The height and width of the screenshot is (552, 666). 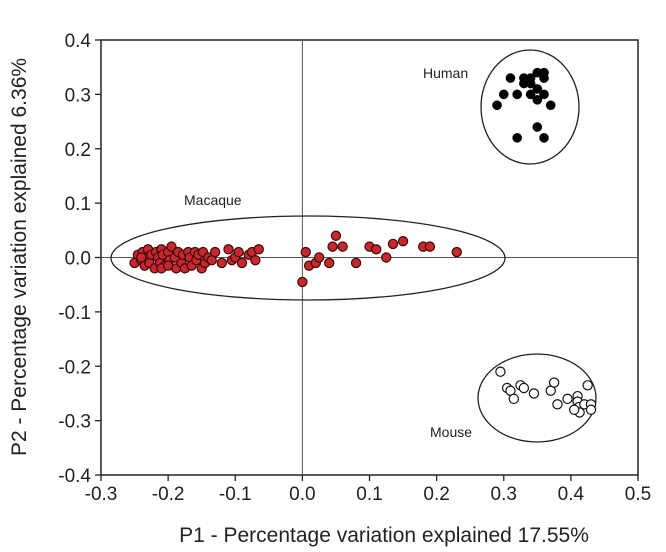 What do you see at coordinates (74, 476) in the screenshot?
I see `y-tick-label: -0.4` at bounding box center [74, 476].